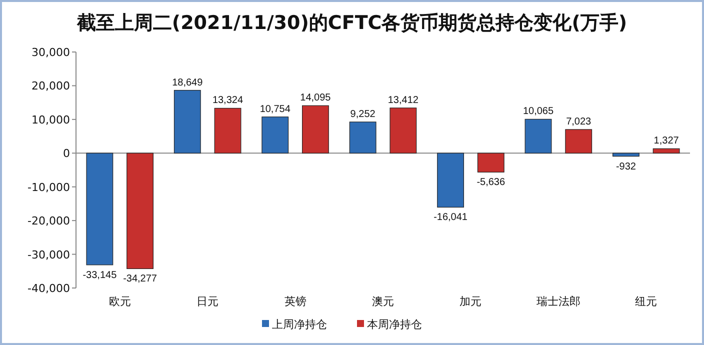 This screenshot has height=345, width=704. I want to click on y-tick-label: -30,000, so click(49, 255).